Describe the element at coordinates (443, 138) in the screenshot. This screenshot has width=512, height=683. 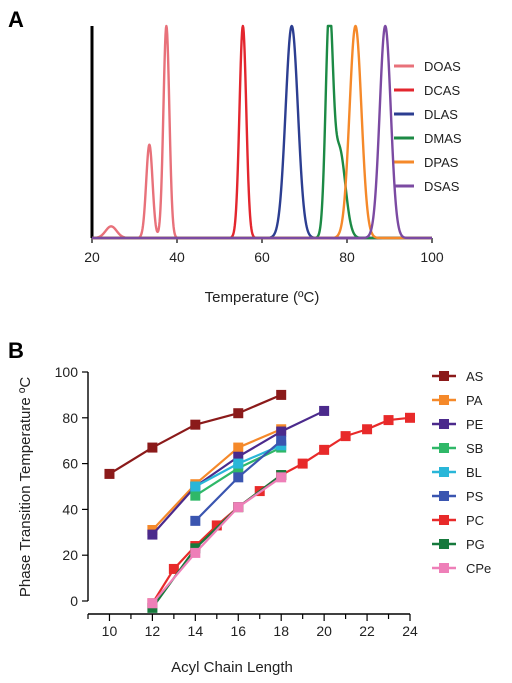
I see `legend-label-dmas: DMAS` at that location.